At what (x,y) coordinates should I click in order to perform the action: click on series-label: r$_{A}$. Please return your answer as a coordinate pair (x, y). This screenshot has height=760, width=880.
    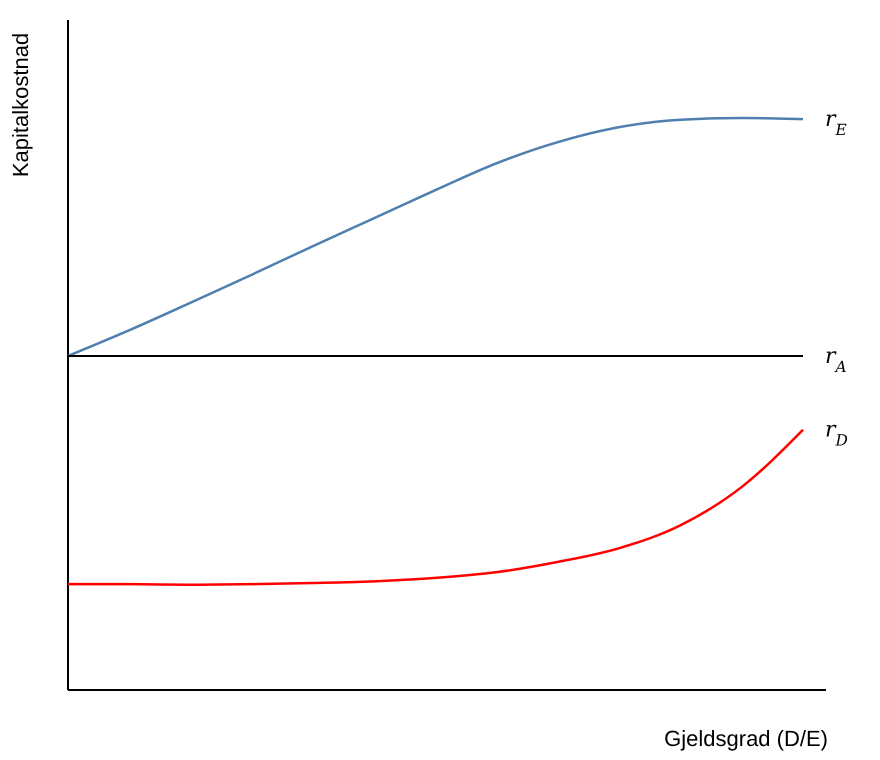
    Looking at the image, I should click on (836, 360).